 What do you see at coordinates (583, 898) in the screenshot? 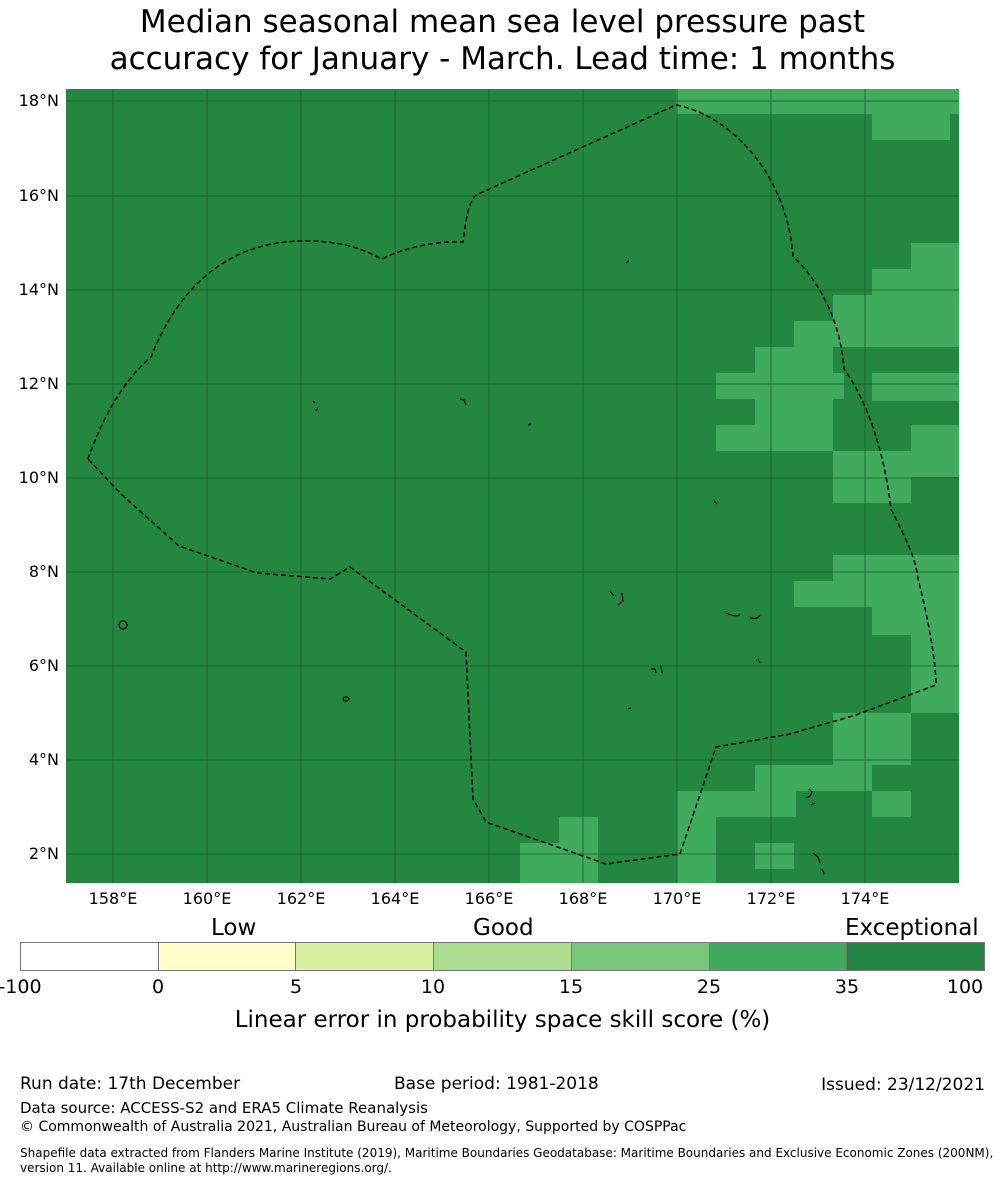
I see `lon-label-168: 168°E` at bounding box center [583, 898].